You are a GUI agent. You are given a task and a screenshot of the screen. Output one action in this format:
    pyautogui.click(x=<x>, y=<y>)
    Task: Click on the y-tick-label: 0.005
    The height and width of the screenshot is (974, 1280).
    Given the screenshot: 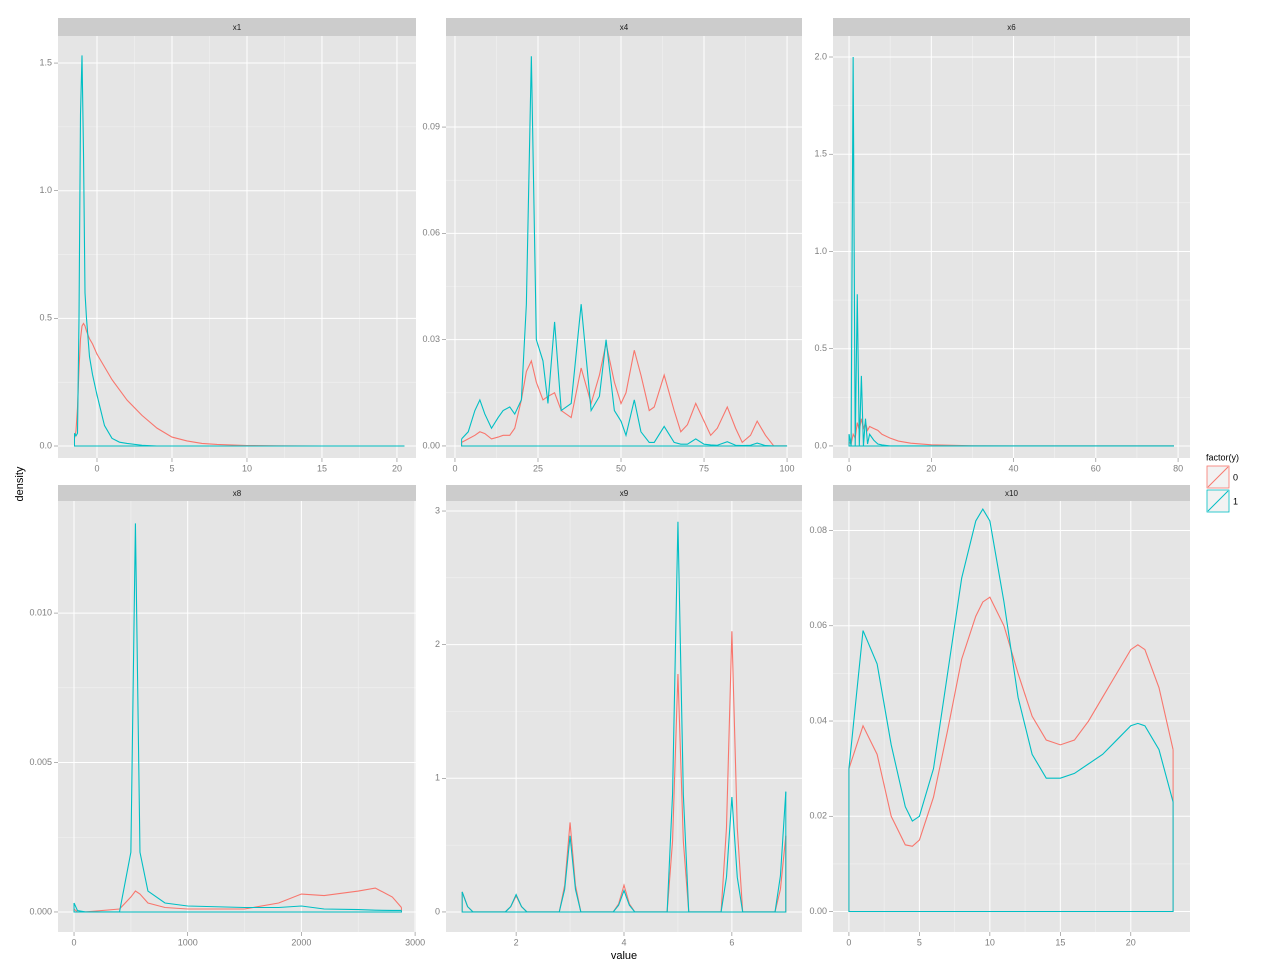 What is the action you would take?
    pyautogui.click(x=40, y=762)
    